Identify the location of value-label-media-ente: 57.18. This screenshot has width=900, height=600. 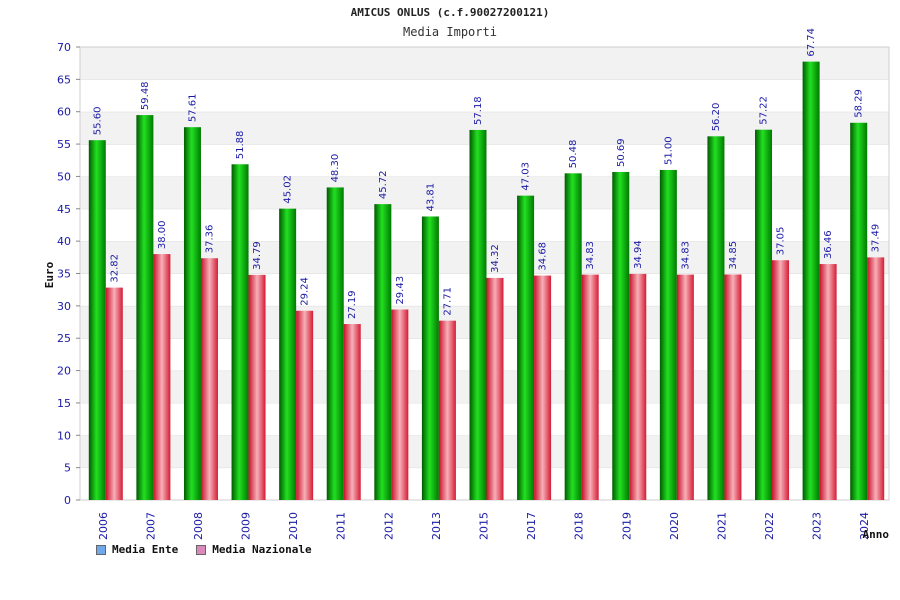
(478, 110).